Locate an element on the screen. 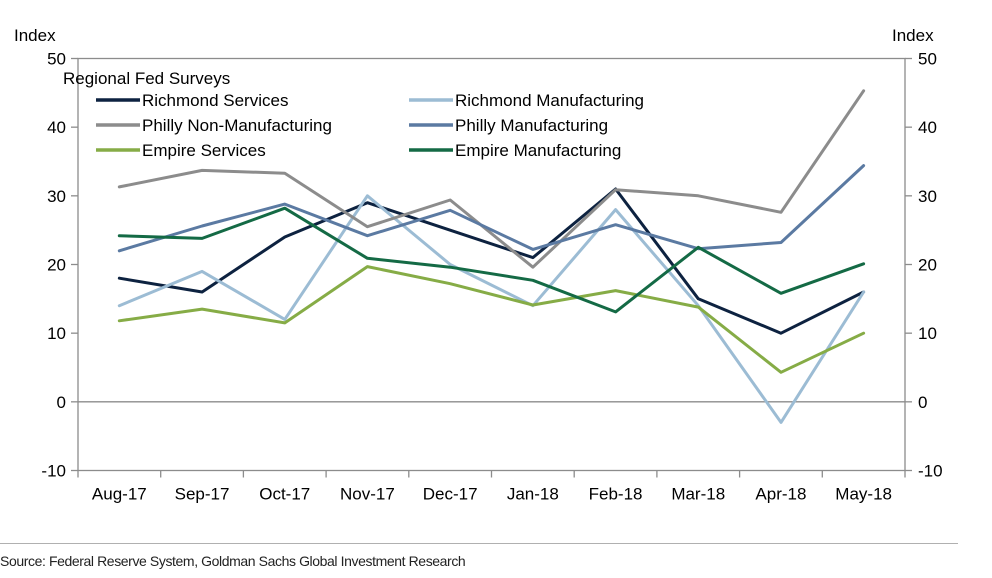 The width and height of the screenshot is (992, 578). legend-label: Richmond Manufacturing is located at coordinates (549, 100).